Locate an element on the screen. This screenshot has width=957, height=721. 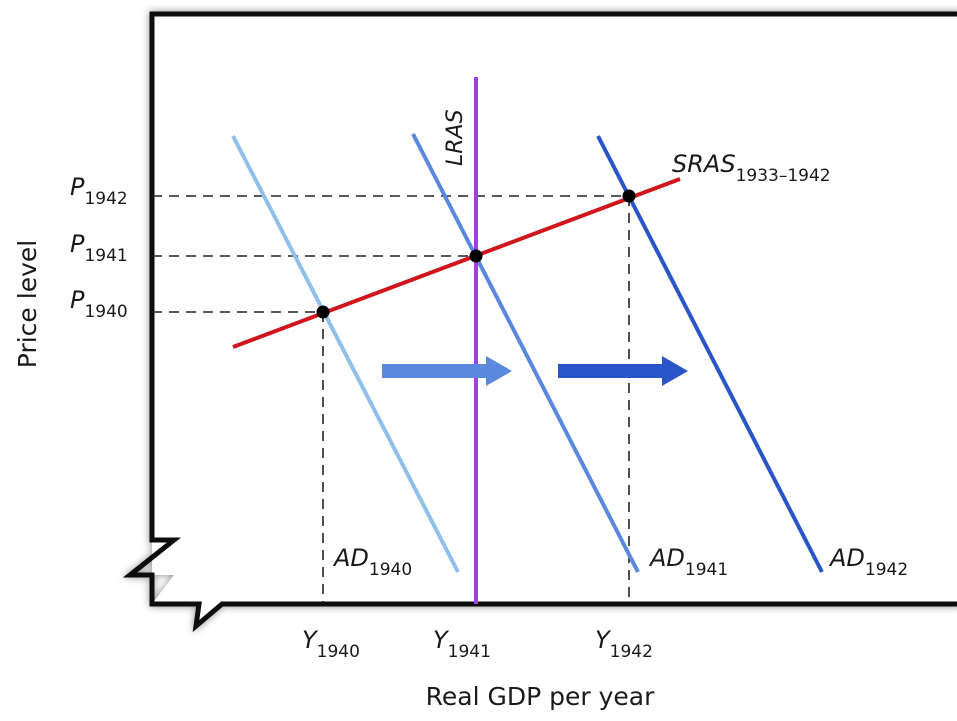
ad1941-label: AD1941 is located at coordinates (688, 562).